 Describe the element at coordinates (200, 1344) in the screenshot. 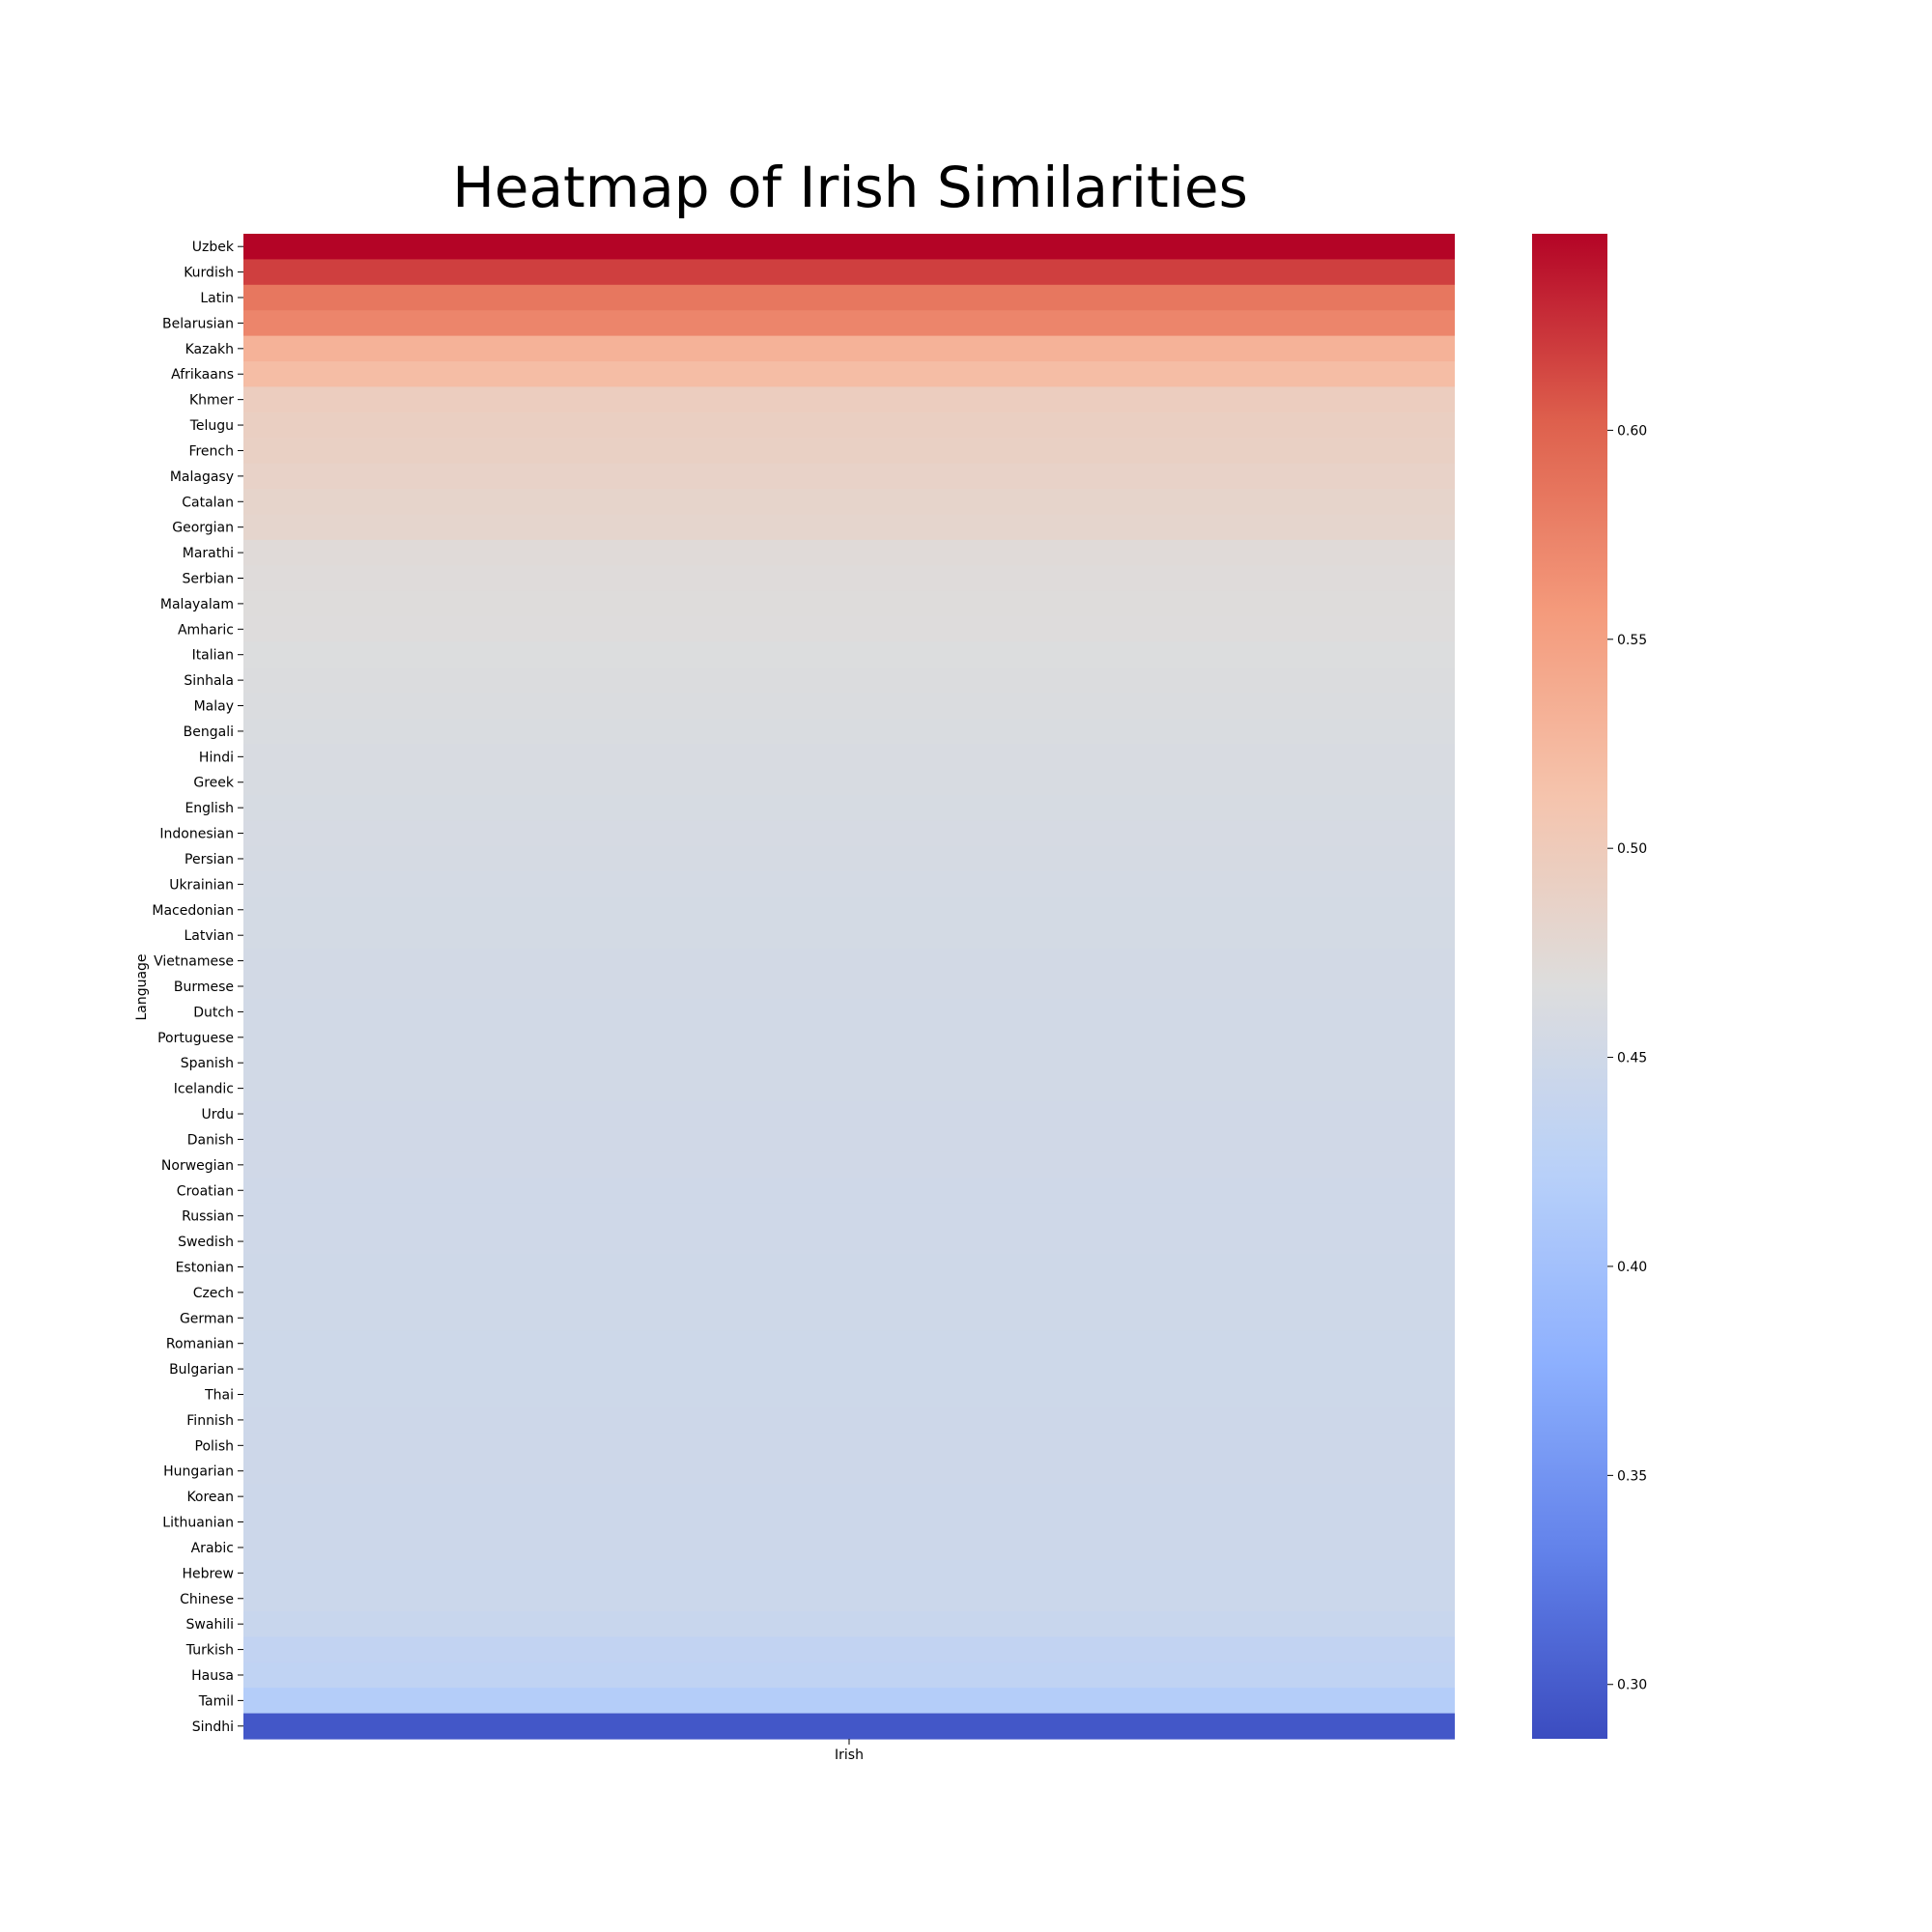

I see `y-tick-label: Romanian` at that location.